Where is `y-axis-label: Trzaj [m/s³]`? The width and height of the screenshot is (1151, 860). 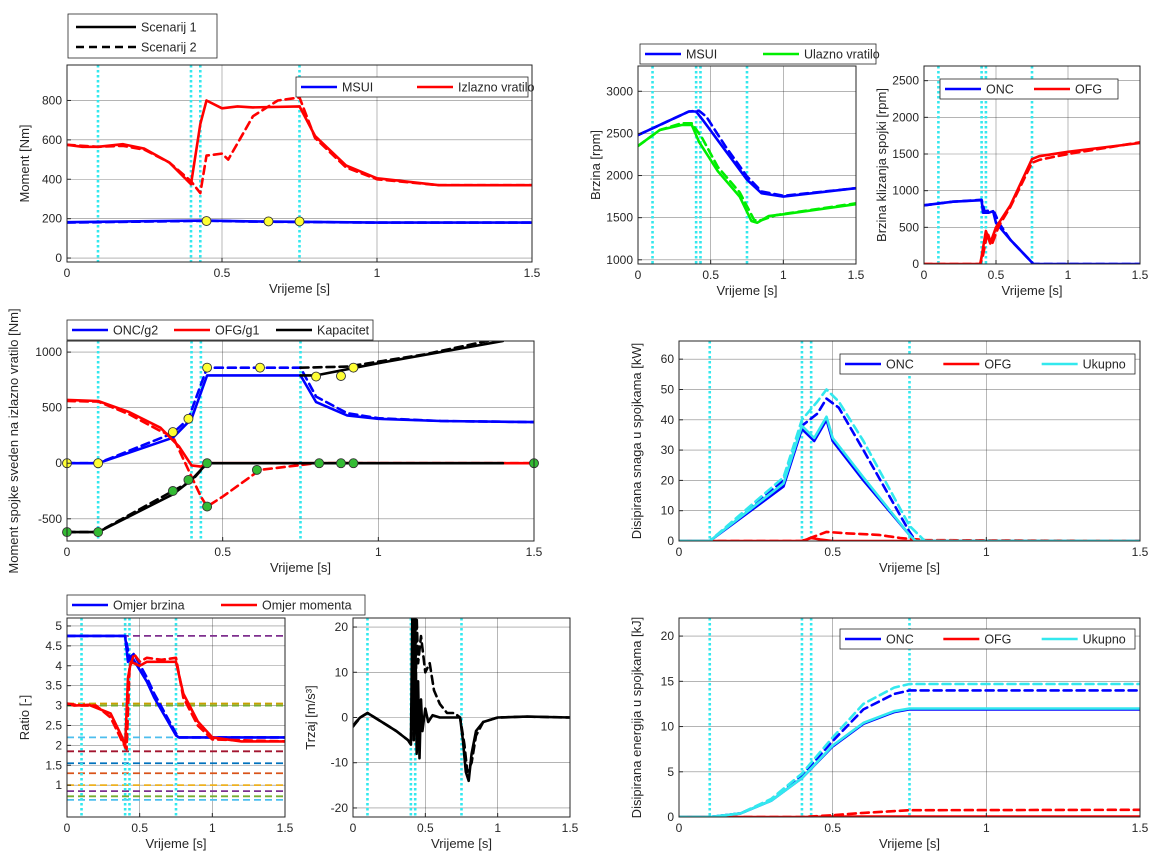 y-axis-label: Trzaj [m/s³] is located at coordinates (310, 717).